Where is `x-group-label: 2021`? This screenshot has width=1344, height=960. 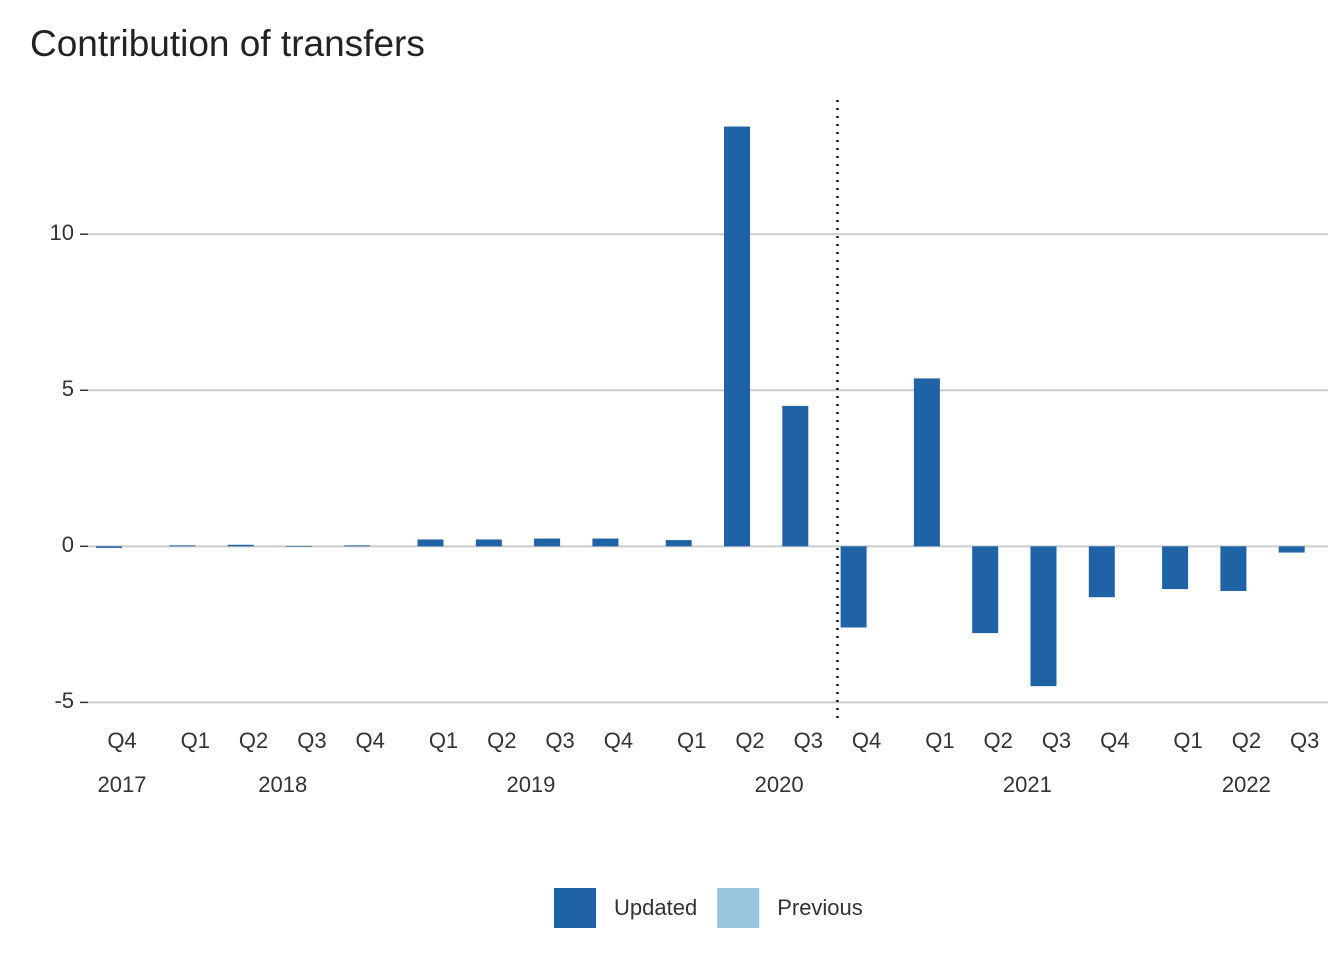
x-group-label: 2021 is located at coordinates (1027, 784).